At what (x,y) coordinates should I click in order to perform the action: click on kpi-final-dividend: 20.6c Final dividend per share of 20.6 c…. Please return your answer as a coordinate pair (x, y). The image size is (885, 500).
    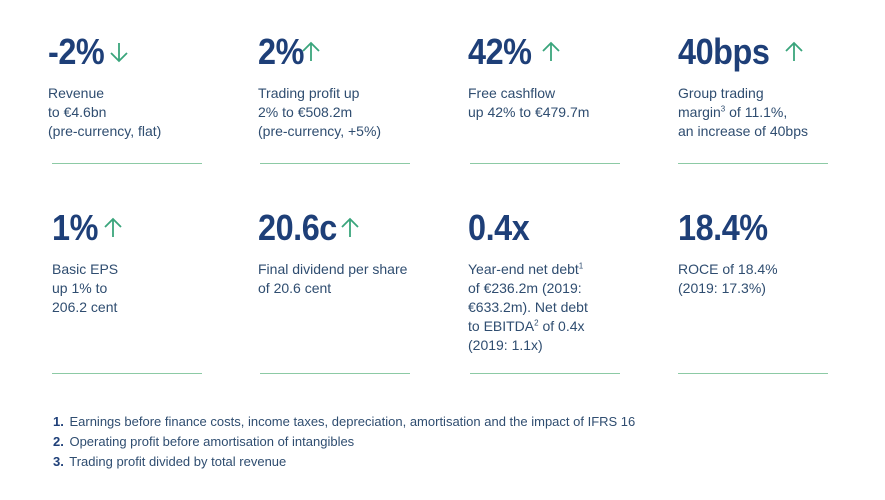
    Looking at the image, I should click on (348, 253).